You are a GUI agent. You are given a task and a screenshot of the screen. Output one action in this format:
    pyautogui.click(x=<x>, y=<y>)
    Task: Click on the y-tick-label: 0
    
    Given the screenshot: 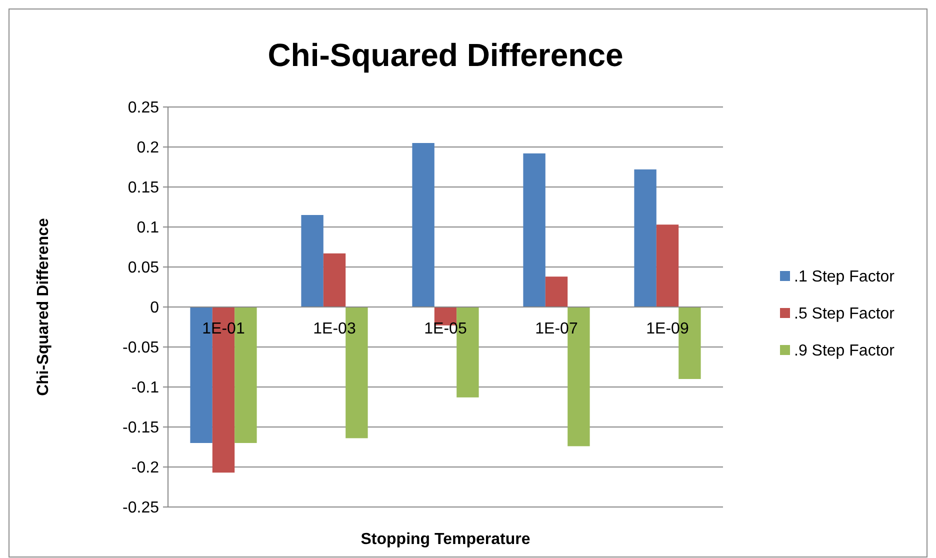 What is the action you would take?
    pyautogui.click(x=155, y=308)
    